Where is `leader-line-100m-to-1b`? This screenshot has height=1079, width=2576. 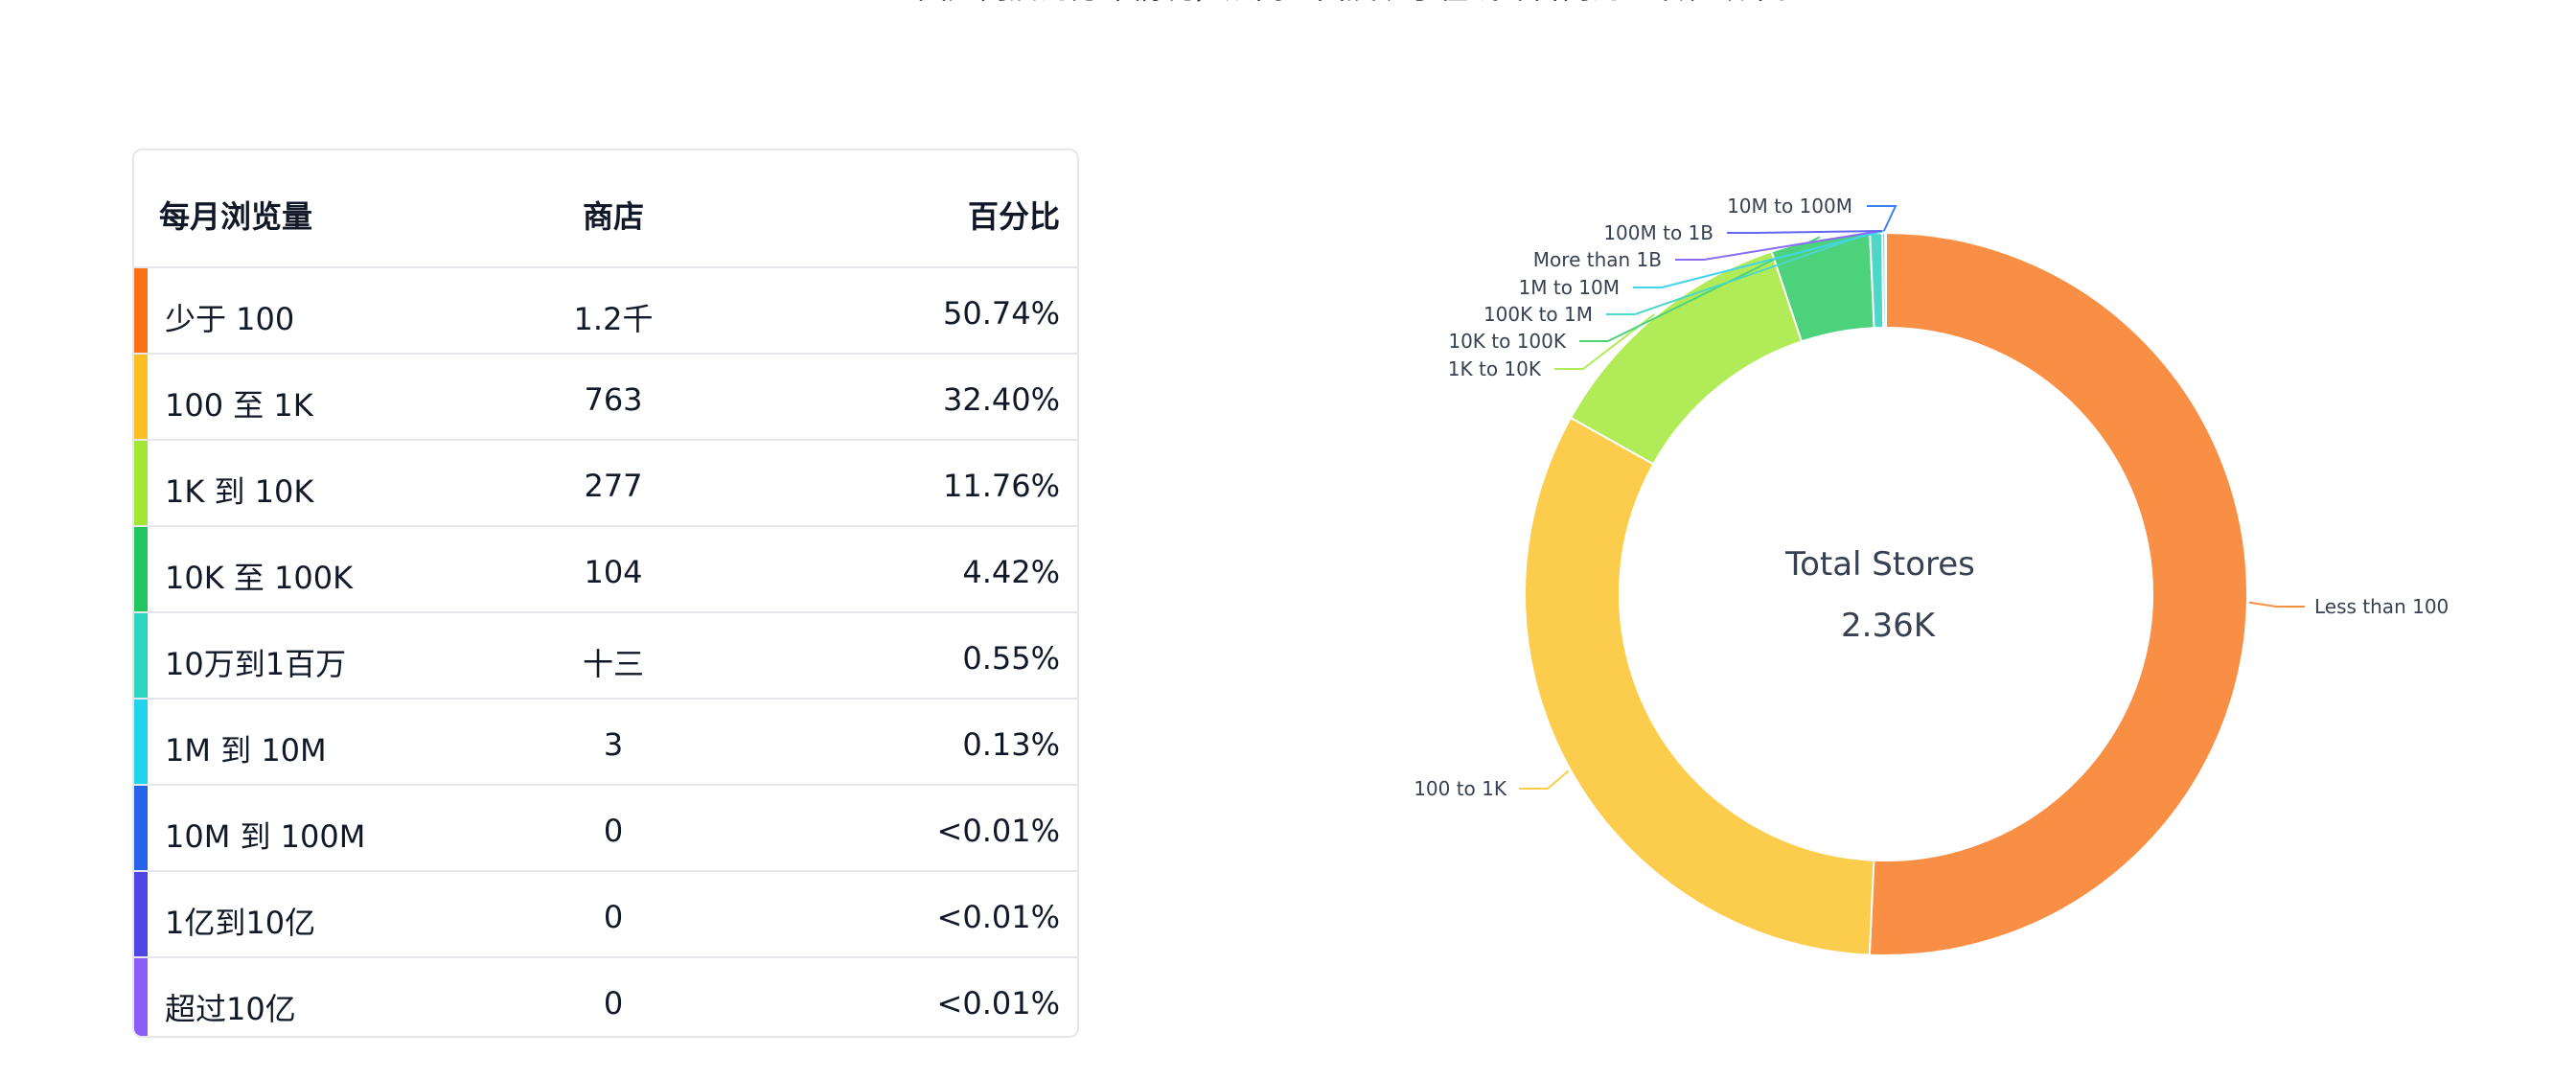
leader-line-100m-to-1b is located at coordinates (1805, 232).